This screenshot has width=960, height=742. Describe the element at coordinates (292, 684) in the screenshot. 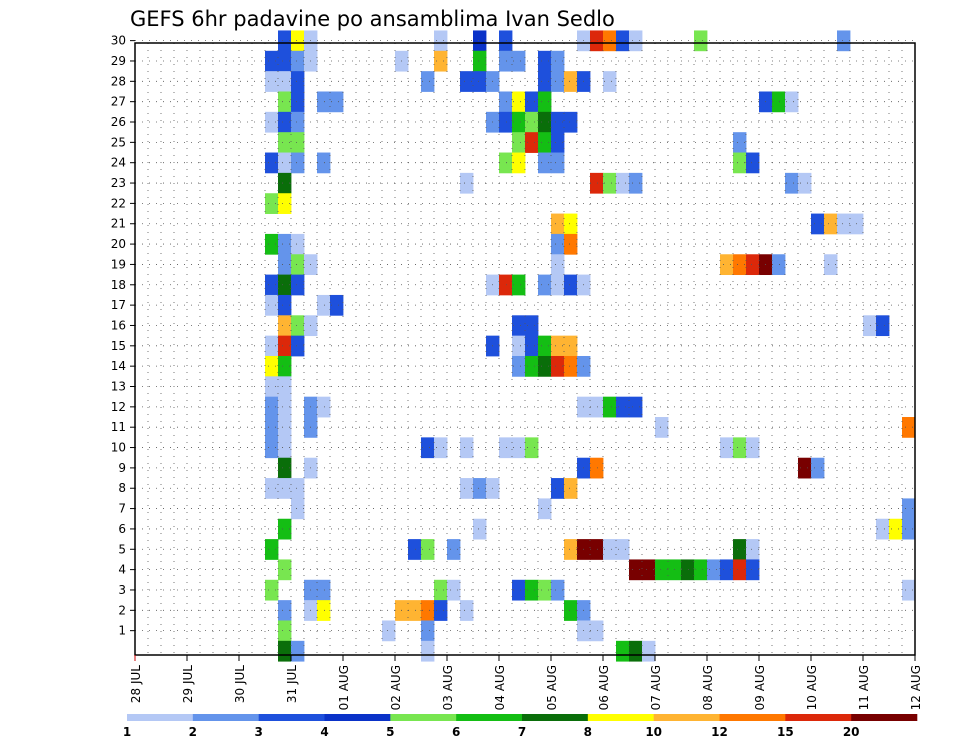

I see `x-tick-label: 31 JUL` at that location.